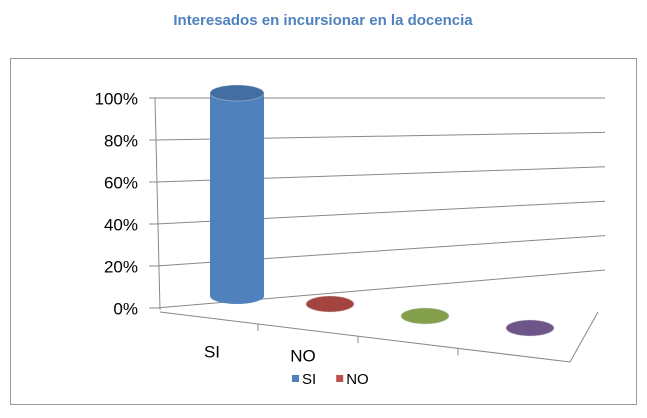 This screenshot has height=418, width=647. I want to click on x-tick-label: NO, so click(303, 355).